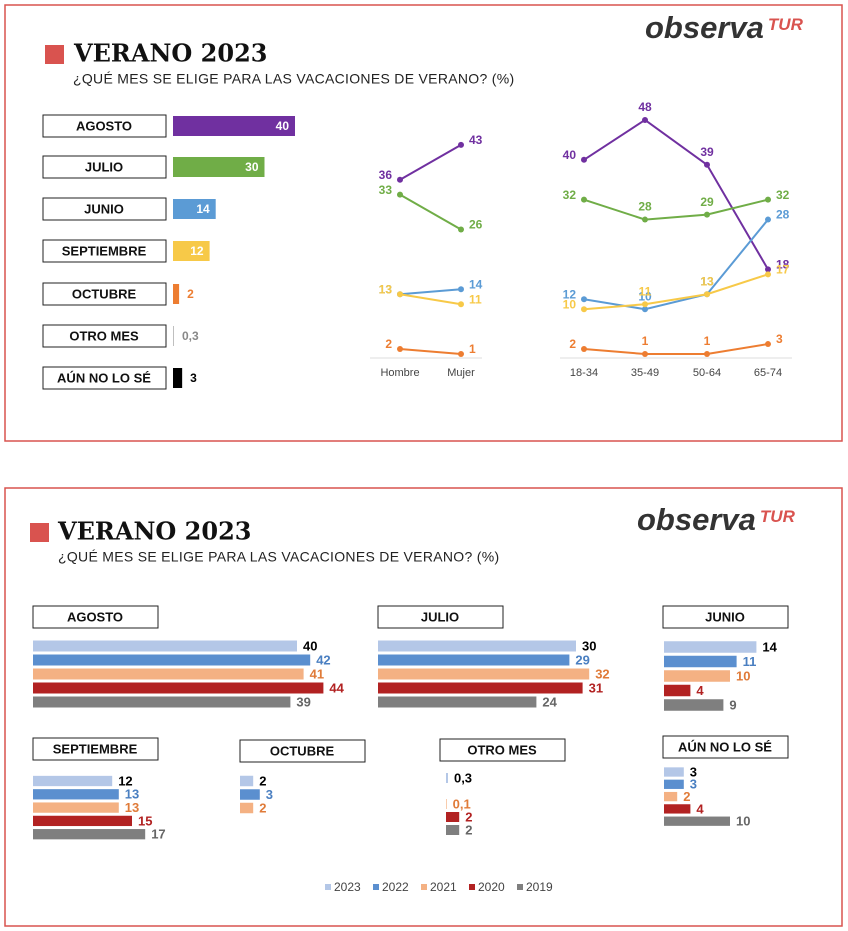 This screenshot has height=931, width=848. What do you see at coordinates (476, 225) in the screenshot?
I see `value-label: 26` at bounding box center [476, 225].